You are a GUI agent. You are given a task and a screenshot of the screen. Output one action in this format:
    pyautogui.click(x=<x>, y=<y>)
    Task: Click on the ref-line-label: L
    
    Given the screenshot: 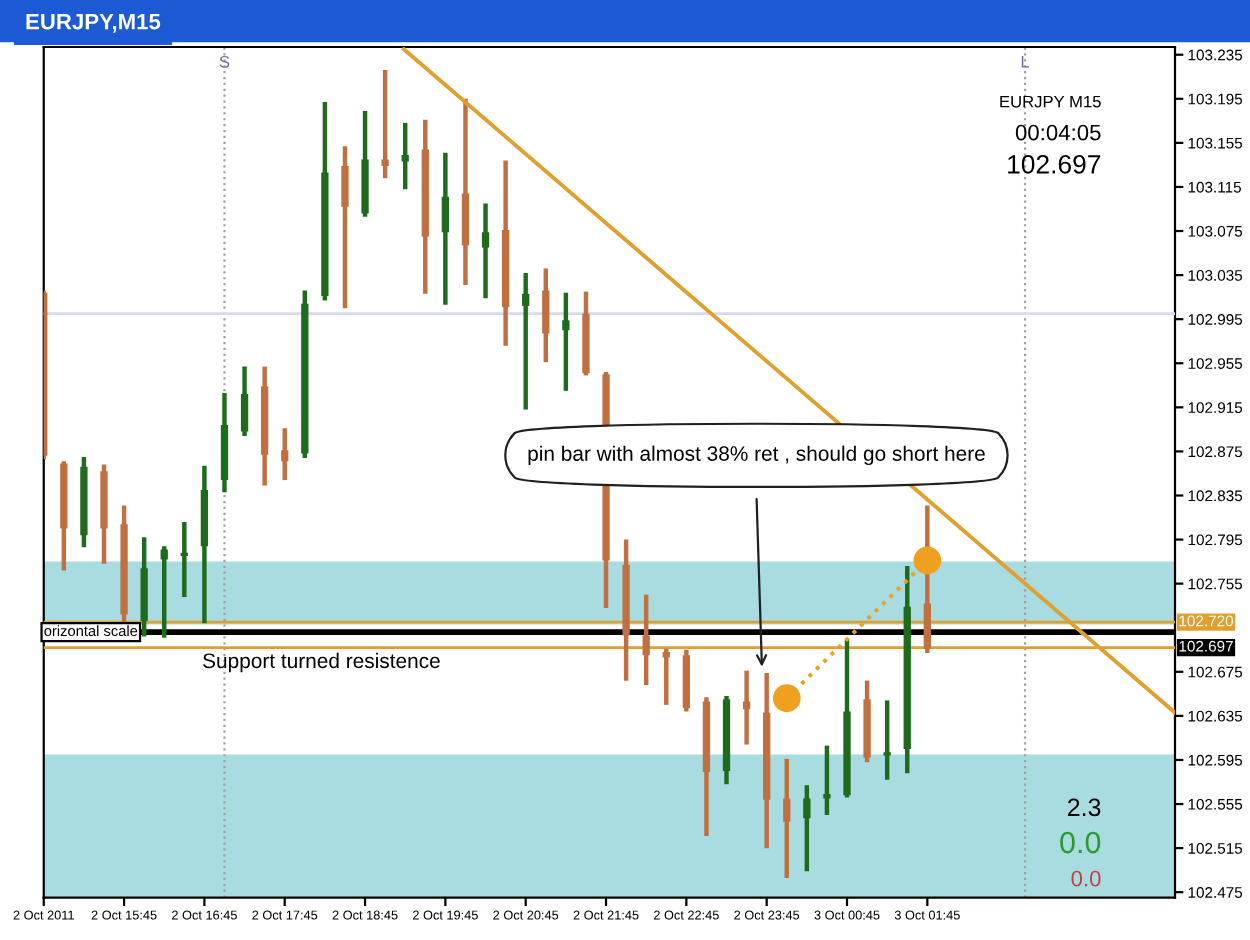 What is the action you would take?
    pyautogui.click(x=1025, y=62)
    